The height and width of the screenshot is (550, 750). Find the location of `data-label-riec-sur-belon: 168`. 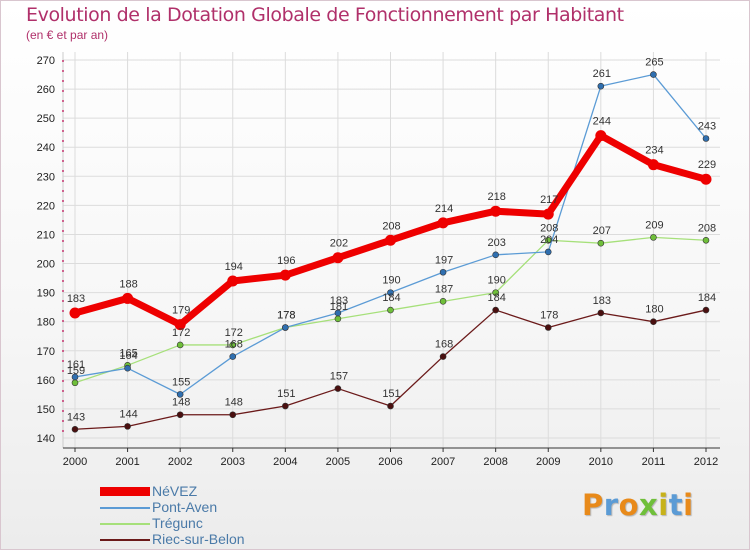

data-label-riec-sur-belon: 168 is located at coordinates (444, 345).